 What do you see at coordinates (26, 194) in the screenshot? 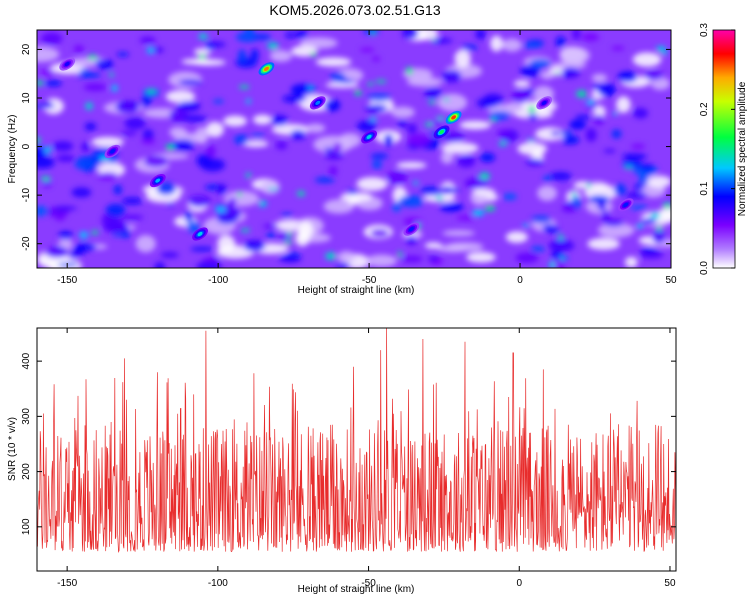
I see `heatmap-y-tick-label: -10` at bounding box center [26, 194].